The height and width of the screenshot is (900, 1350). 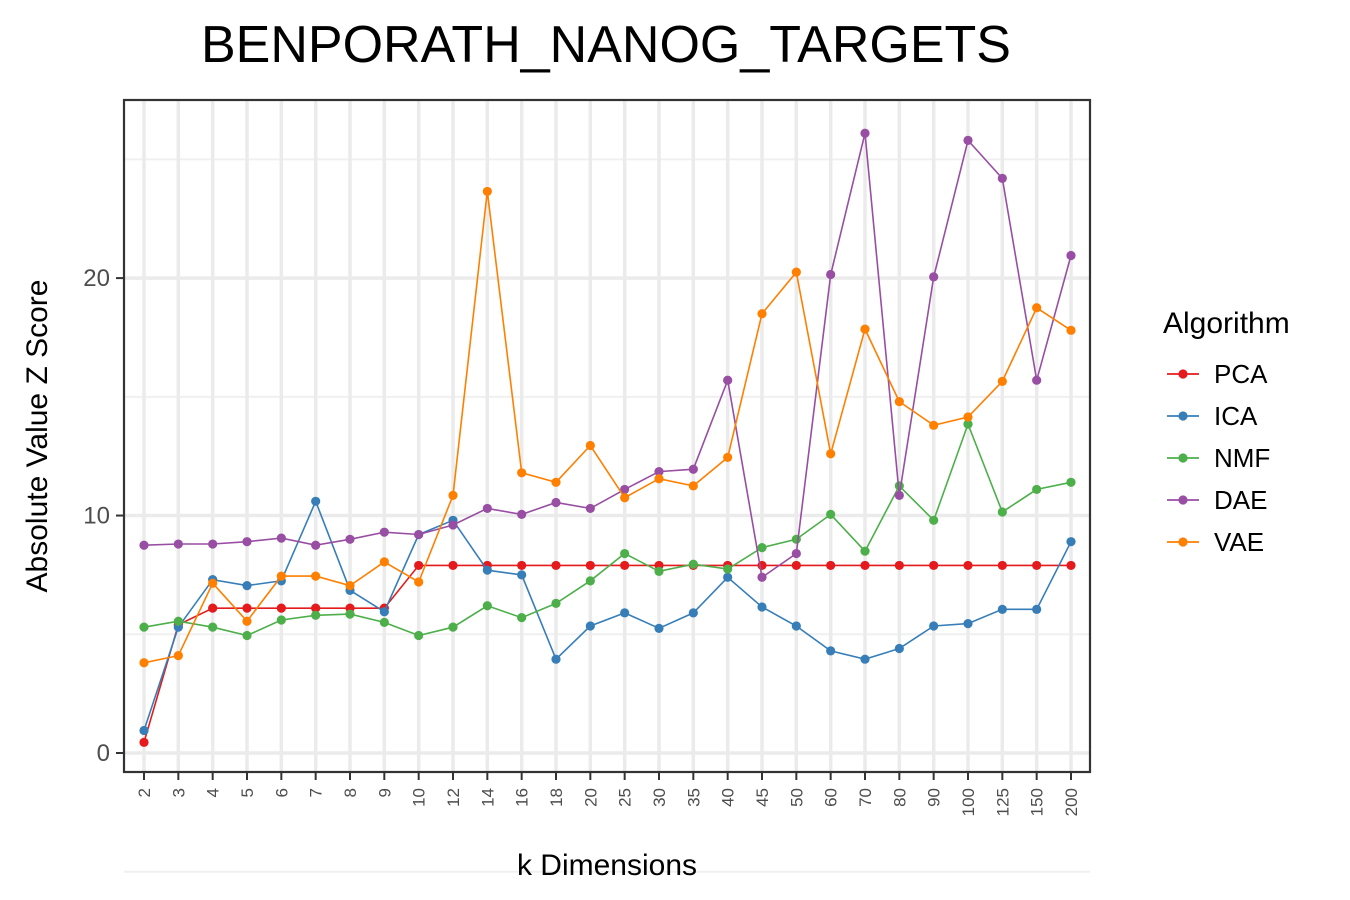 What do you see at coordinates (213, 792) in the screenshot?
I see `x-tick-label: 4` at bounding box center [213, 792].